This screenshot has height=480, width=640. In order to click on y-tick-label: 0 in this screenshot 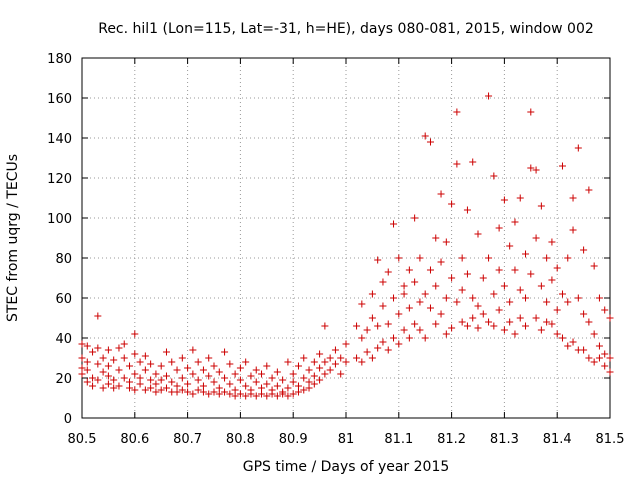, I will do `click(68, 419)`.